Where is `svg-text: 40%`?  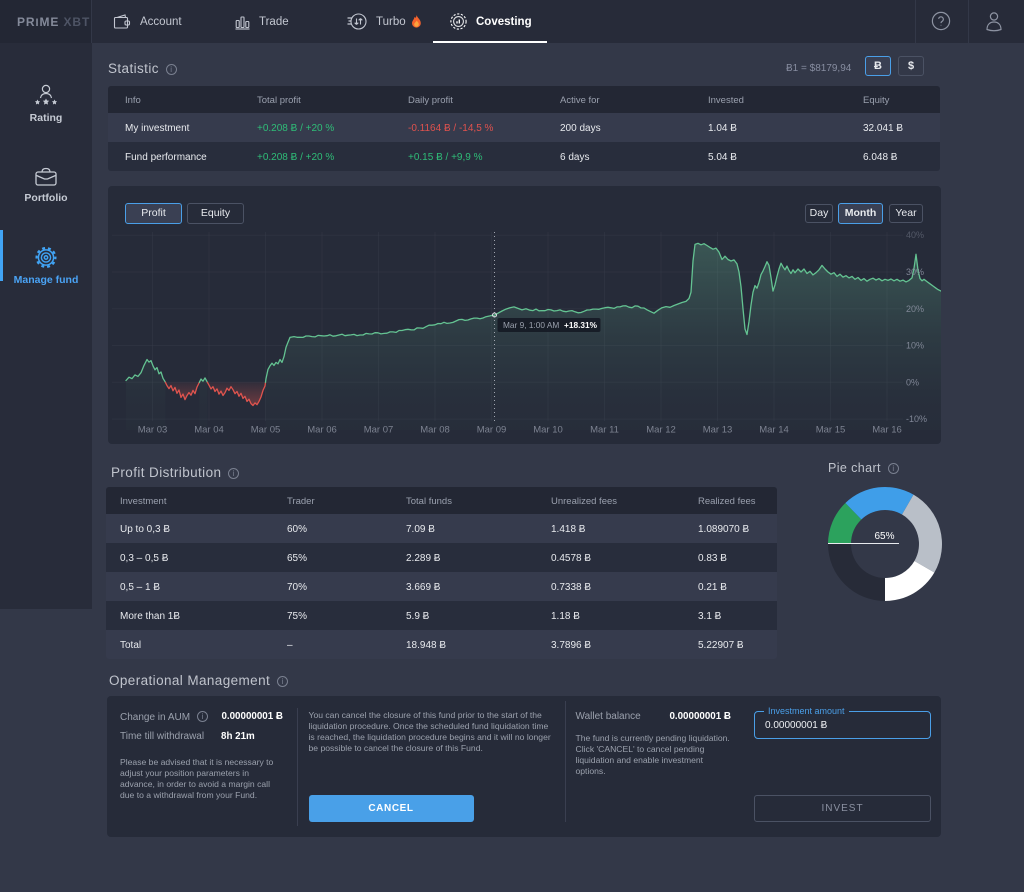 svg-text: 40% is located at coordinates (915, 235).